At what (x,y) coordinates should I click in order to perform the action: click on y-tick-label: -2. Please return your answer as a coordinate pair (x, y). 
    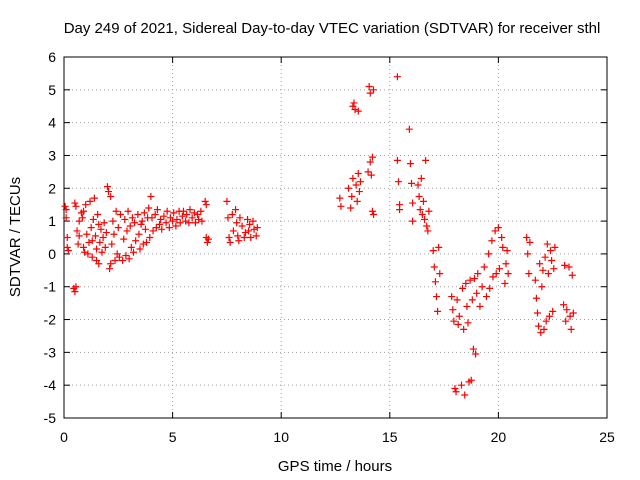
    Looking at the image, I should click on (50, 320).